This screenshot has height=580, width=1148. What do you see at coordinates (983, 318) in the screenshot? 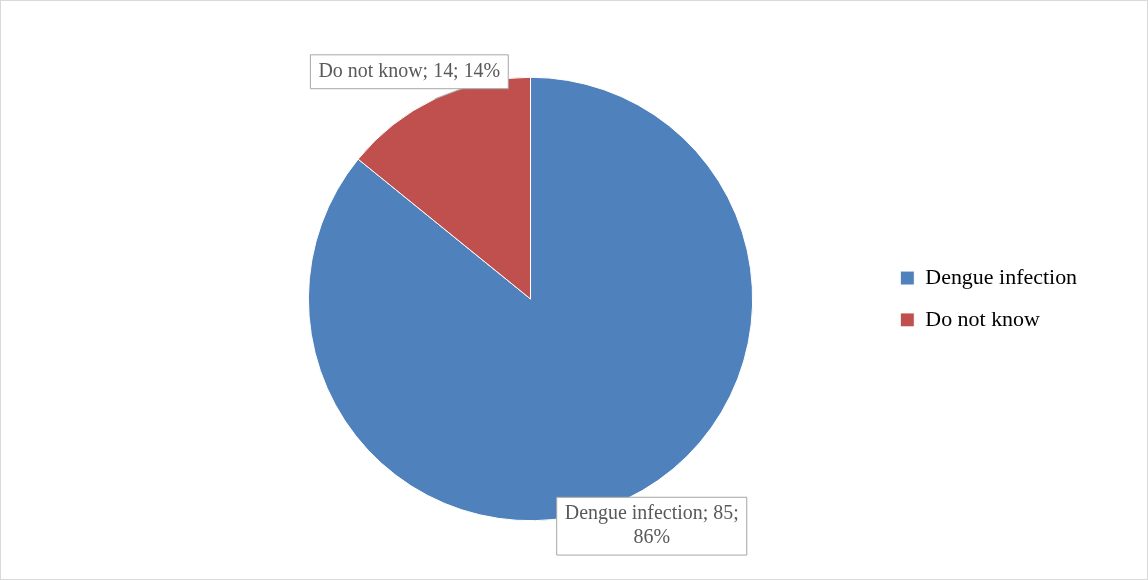
I see `legend-label: Do not know` at bounding box center [983, 318].